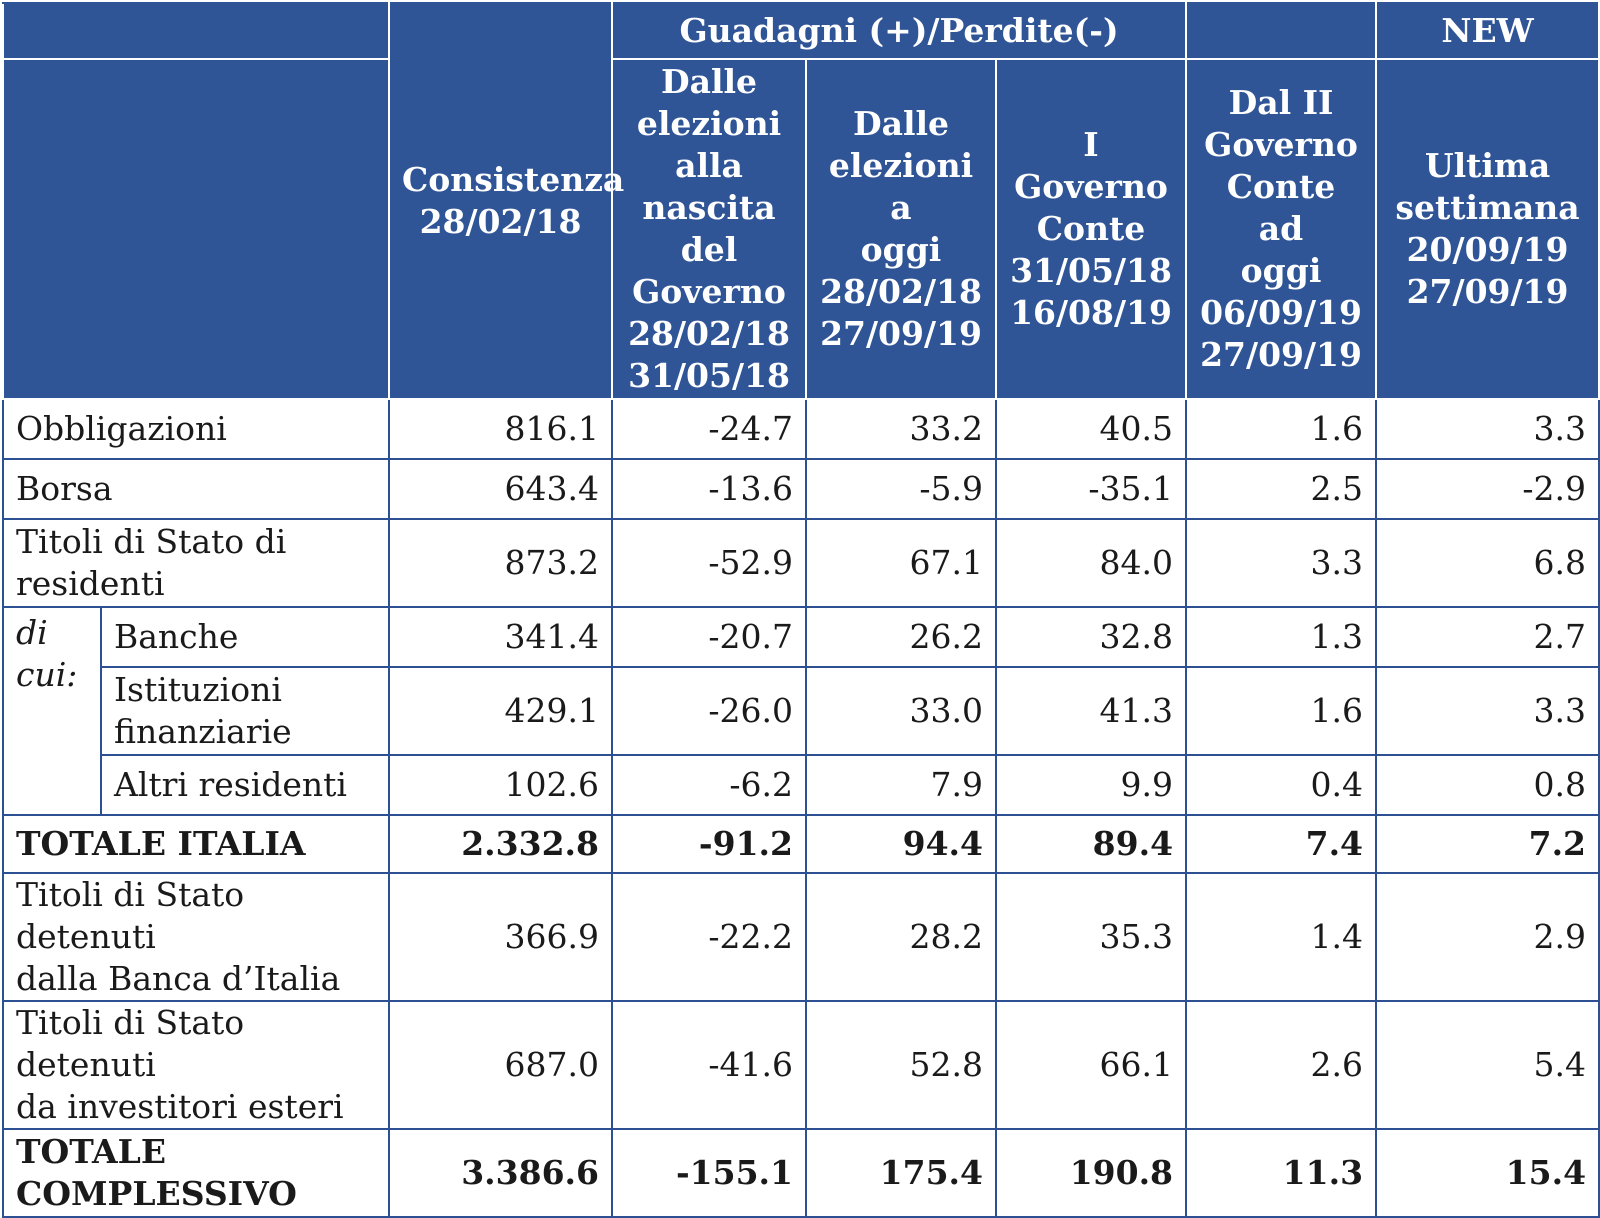 This screenshot has width=1600, height=1218. Describe the element at coordinates (1281, 1173) in the screenshot. I see `cell-governo-conte-2: 11.3` at that location.